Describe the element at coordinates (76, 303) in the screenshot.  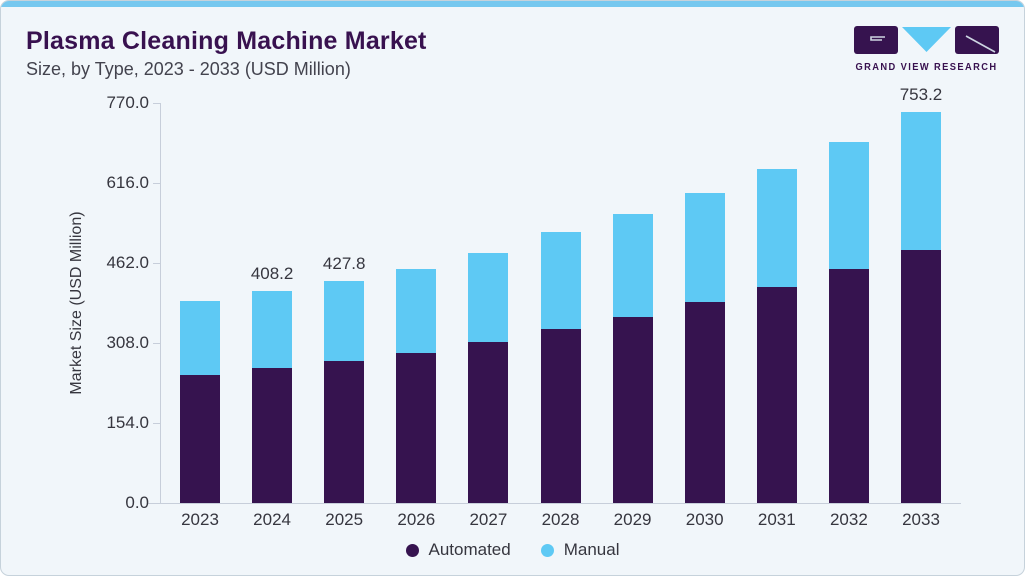
I see `y-axis-title: Market Size (USD Million)` at that location.